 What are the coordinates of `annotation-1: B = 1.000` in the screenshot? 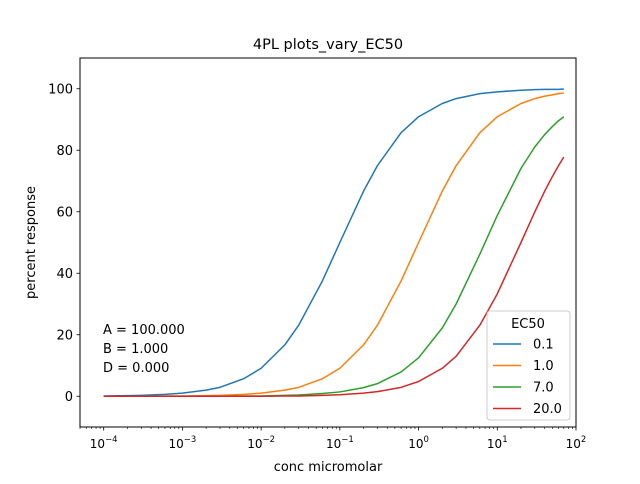 It's located at (135, 349).